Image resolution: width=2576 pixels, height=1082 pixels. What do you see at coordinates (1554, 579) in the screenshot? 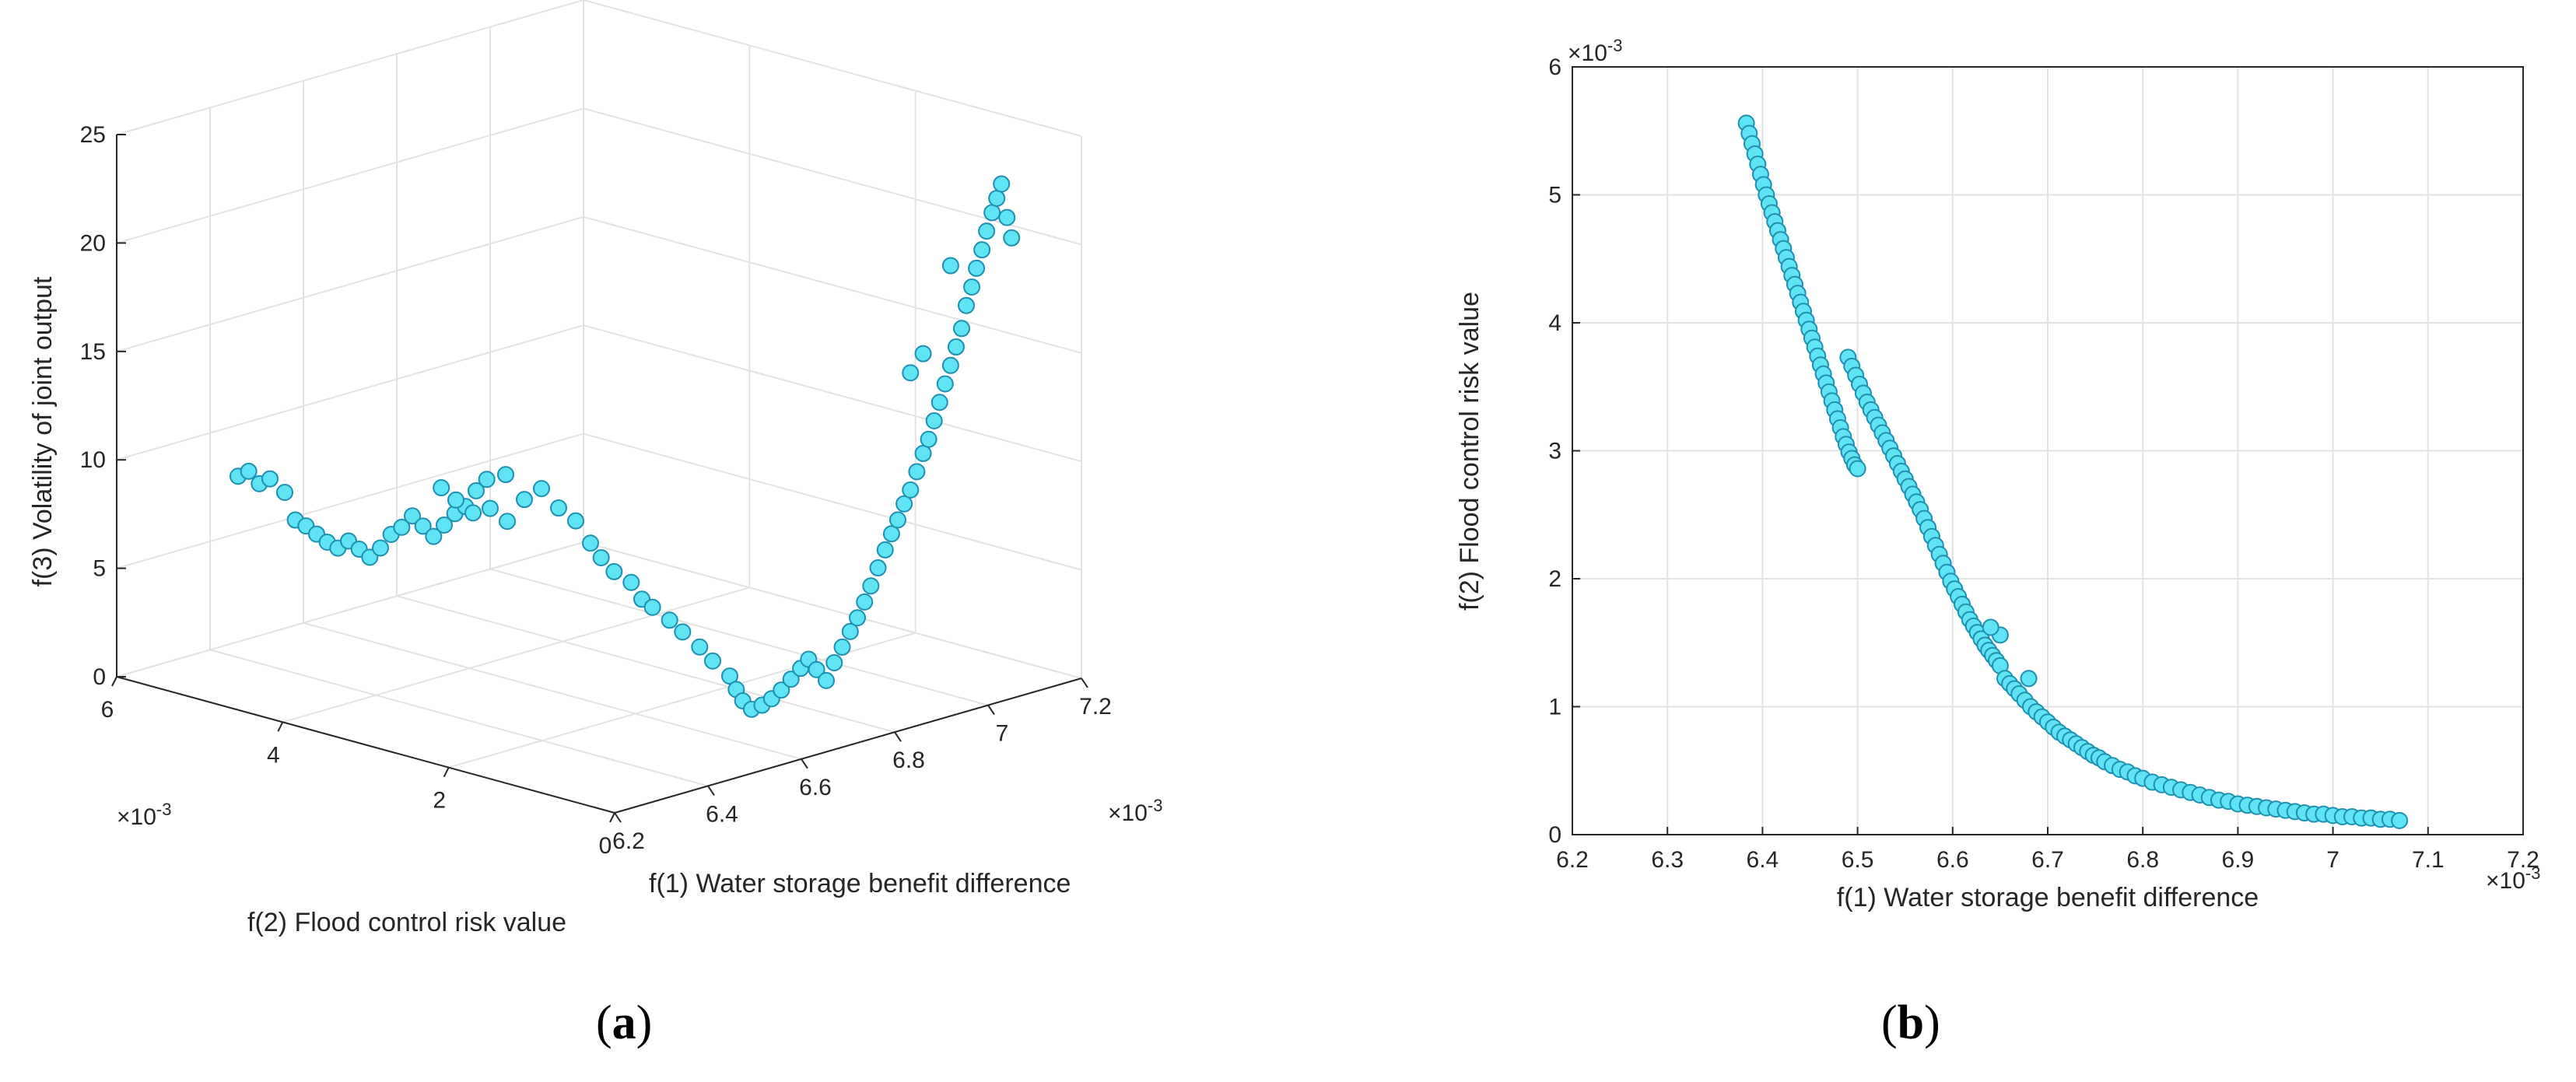
I see `panel-b-y-tick-label: 2` at bounding box center [1554, 579].